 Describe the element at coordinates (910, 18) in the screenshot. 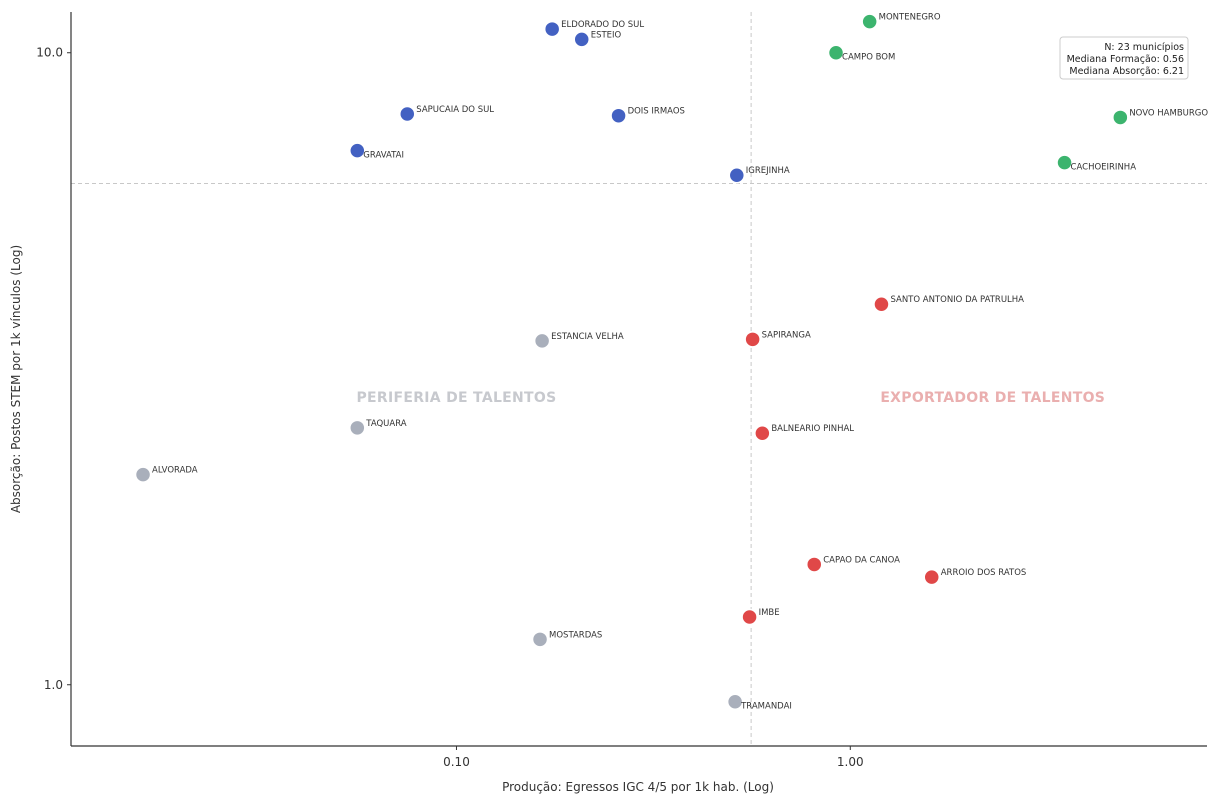

I see `label-montenegro: MONTENEGRO` at that location.